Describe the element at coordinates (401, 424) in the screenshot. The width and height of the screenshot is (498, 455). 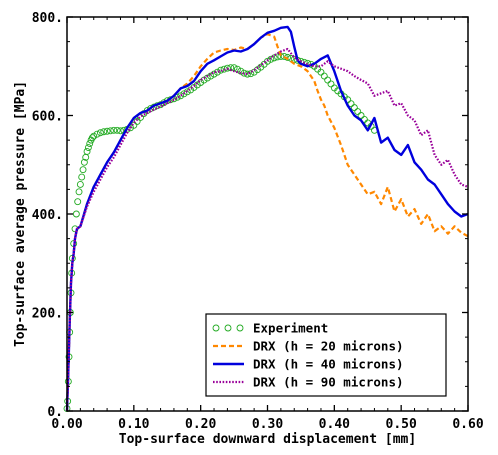
I see `x-tick-label: 0.50` at that location.